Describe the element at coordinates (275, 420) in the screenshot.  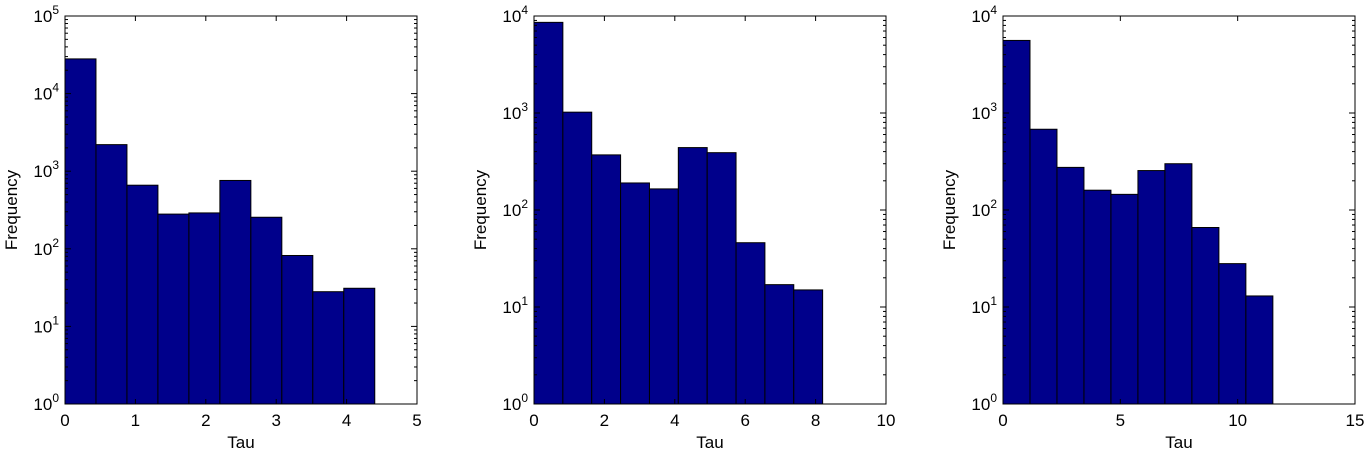
I see `x-tick-label: 3` at that location.